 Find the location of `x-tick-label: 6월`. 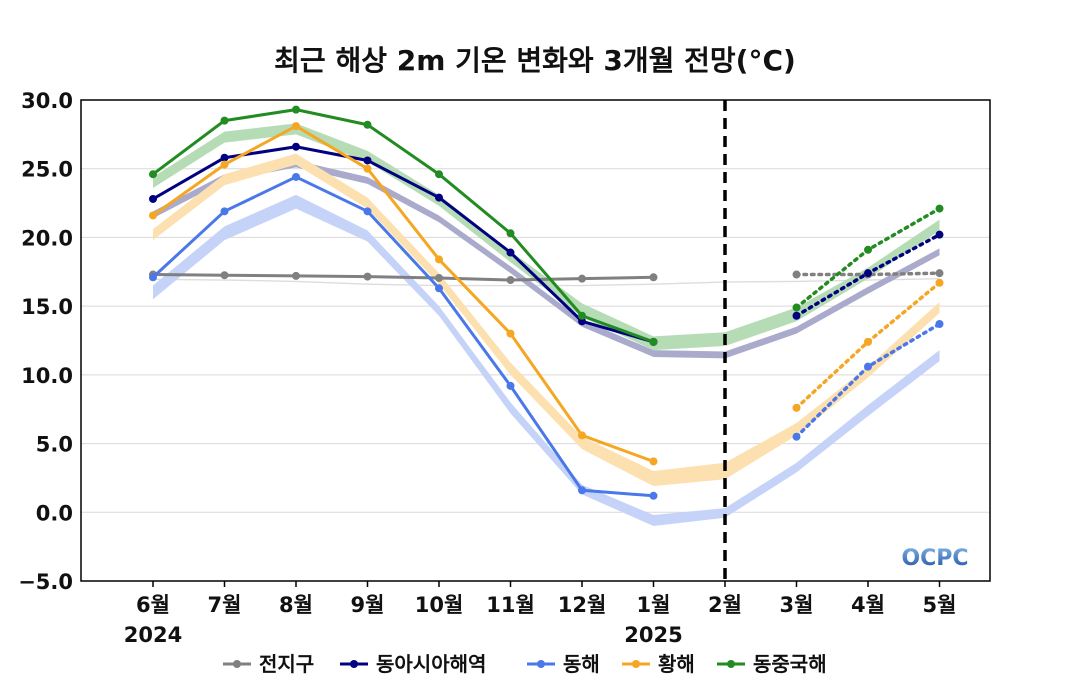

x-tick-label: 6월 is located at coordinates (153, 605).